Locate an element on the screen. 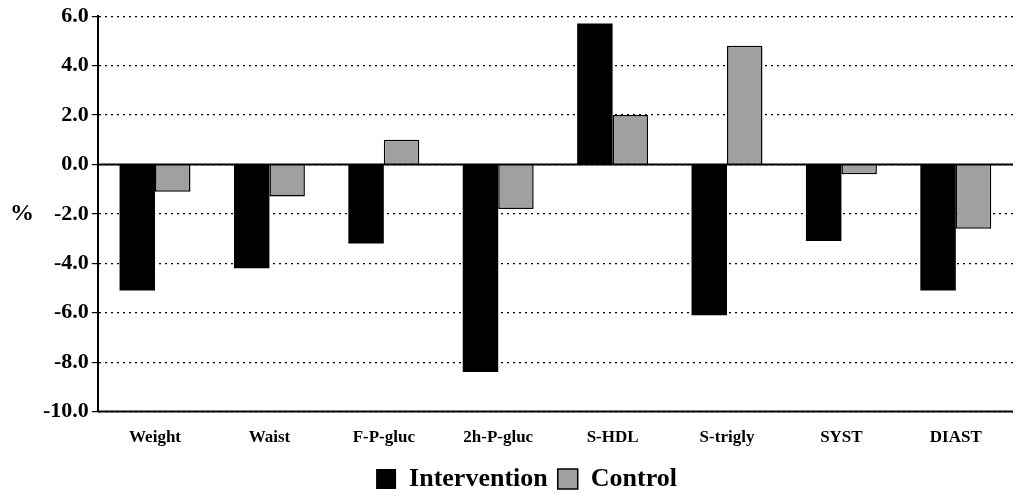 This screenshot has width=1023, height=502. x-tick-label: F-P-gluc is located at coordinates (384, 437).